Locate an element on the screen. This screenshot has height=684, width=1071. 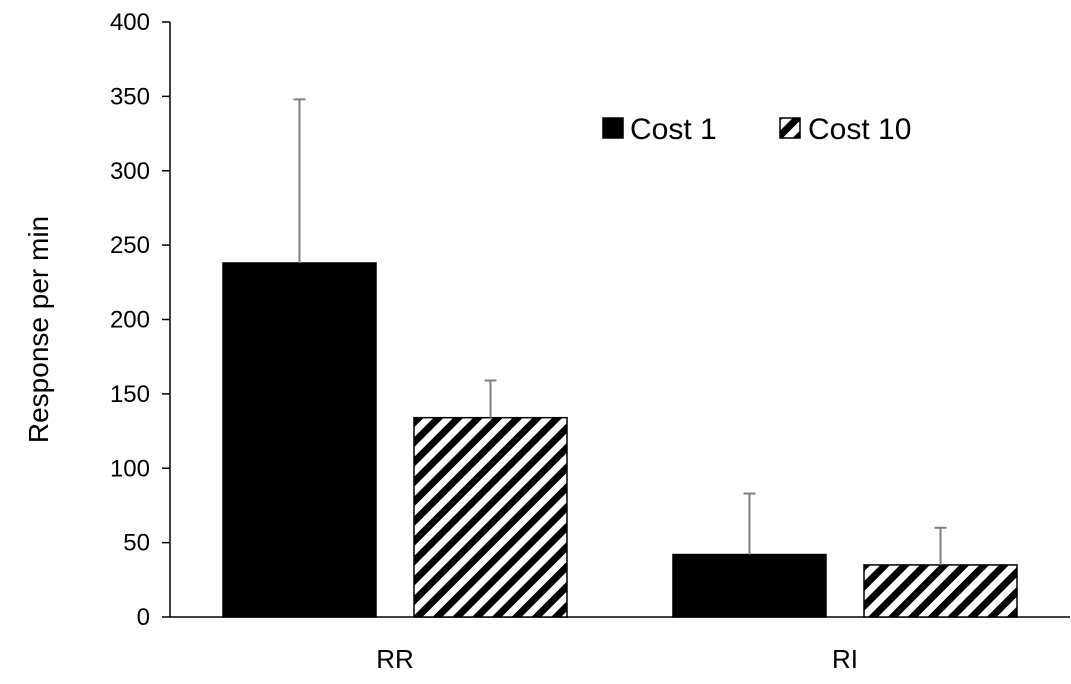
y-tick-label: 250 is located at coordinates (130, 245).